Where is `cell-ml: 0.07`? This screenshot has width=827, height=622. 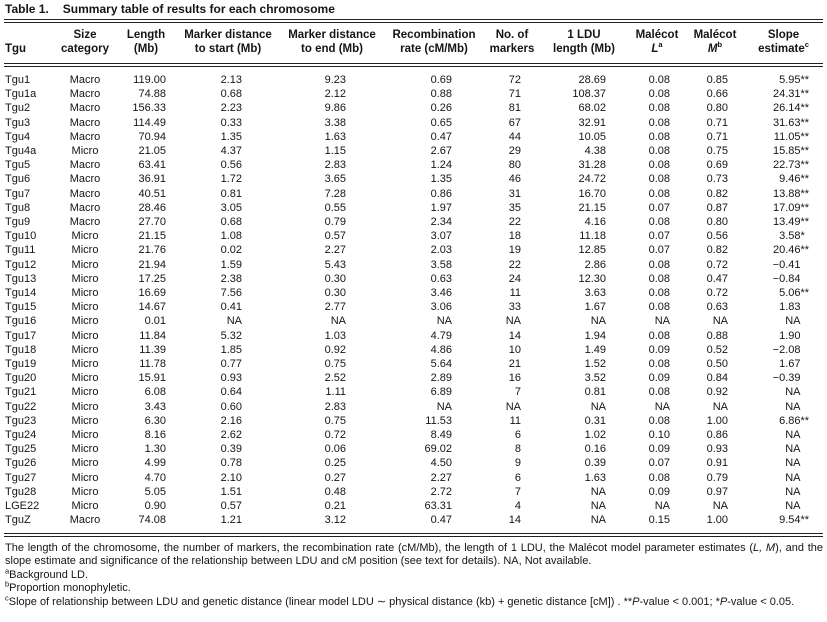
cell-ml: 0.07 is located at coordinates (659, 207).